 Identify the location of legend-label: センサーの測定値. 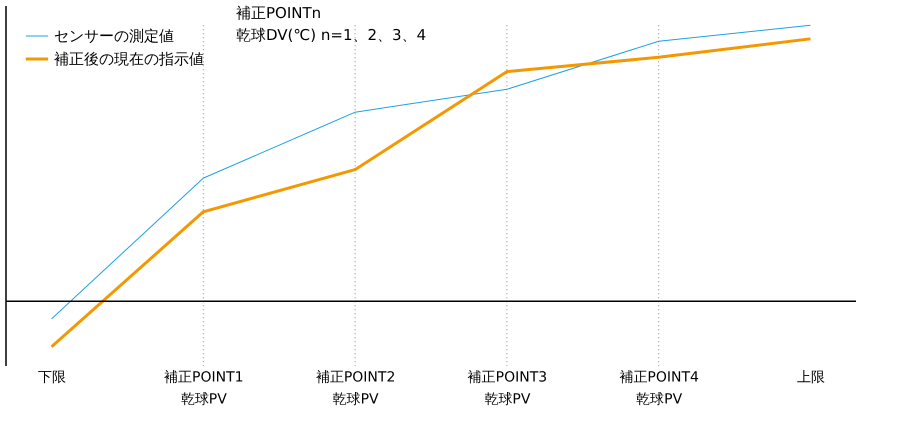
(114, 36).